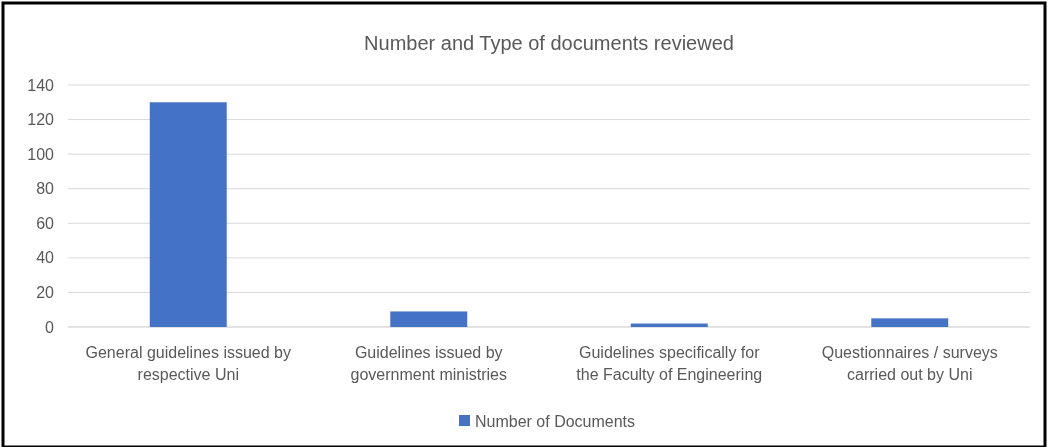 This screenshot has height=447, width=1050. What do you see at coordinates (45, 189) in the screenshot?
I see `y-tick-label: 80` at bounding box center [45, 189].